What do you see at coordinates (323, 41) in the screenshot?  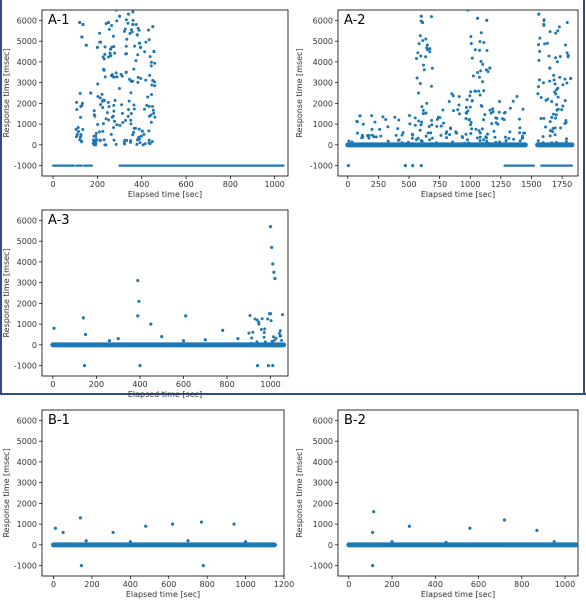 I see `y-tick-label: 5000` at bounding box center [323, 41].